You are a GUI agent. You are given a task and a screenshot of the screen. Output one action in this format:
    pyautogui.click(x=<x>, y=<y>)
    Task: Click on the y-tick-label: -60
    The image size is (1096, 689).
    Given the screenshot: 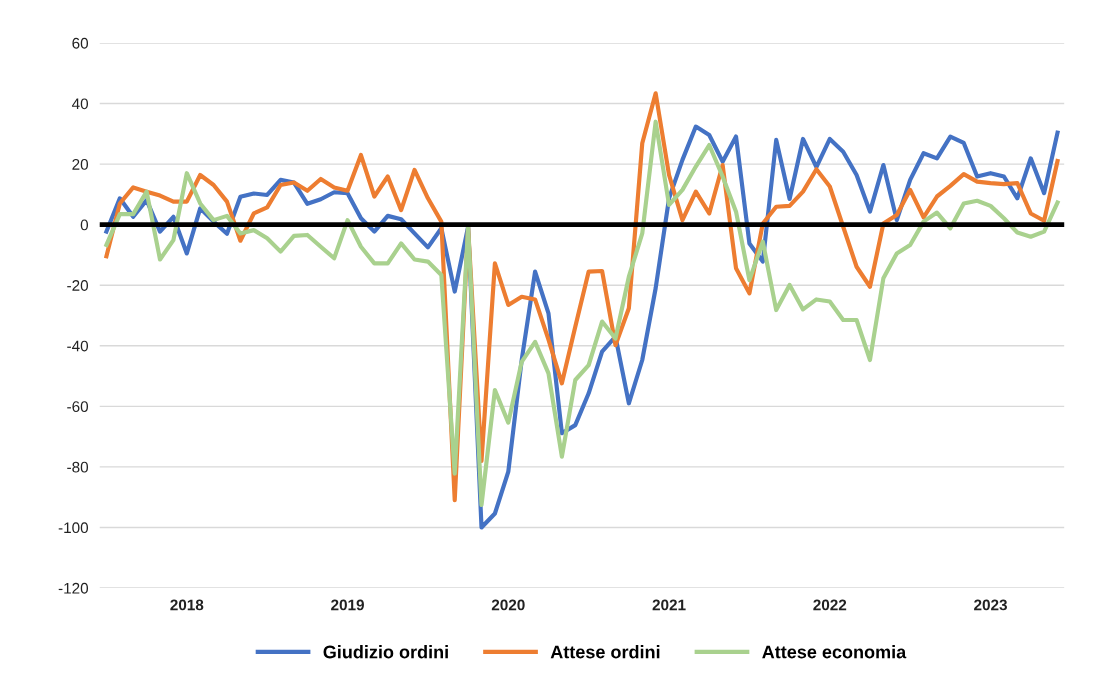 What is the action you would take?
    pyautogui.click(x=78, y=407)
    